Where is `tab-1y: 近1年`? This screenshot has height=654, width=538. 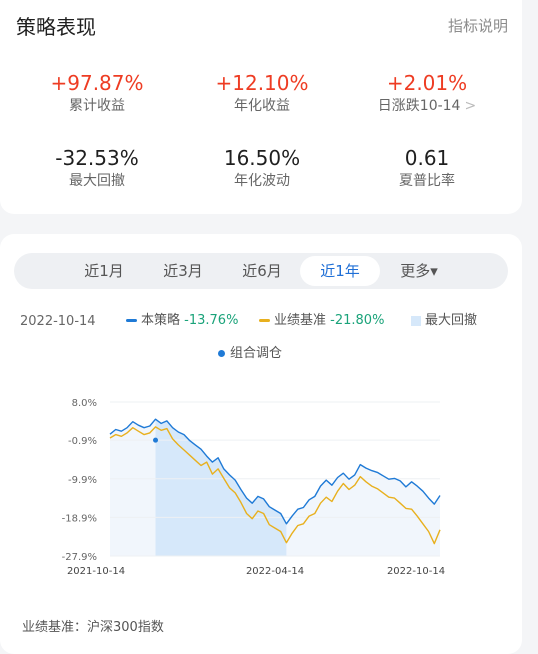 tab-1y: 近1年 is located at coordinates (340, 271).